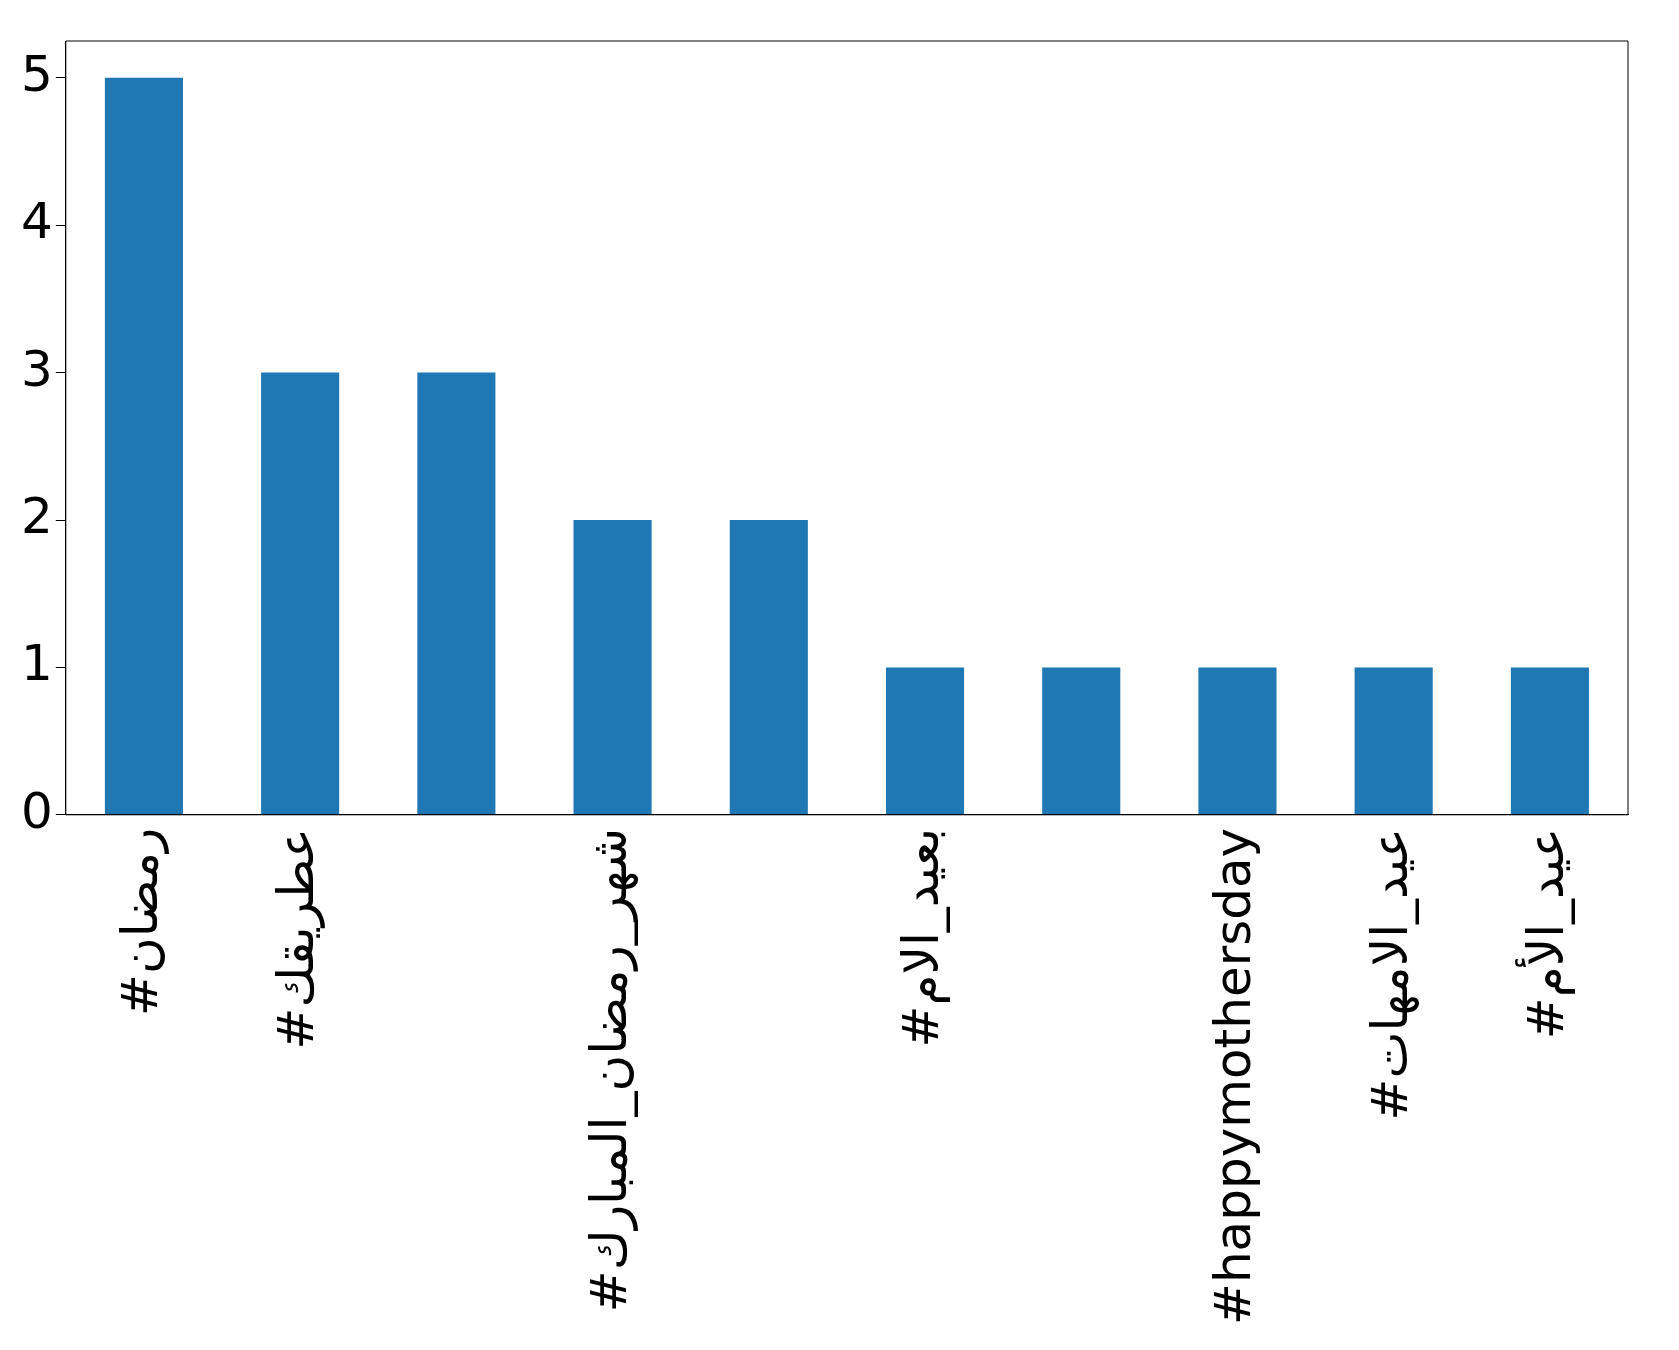  Describe the element at coordinates (139, 921) in the screenshot. I see `x-tick-label: #رمضان` at that location.